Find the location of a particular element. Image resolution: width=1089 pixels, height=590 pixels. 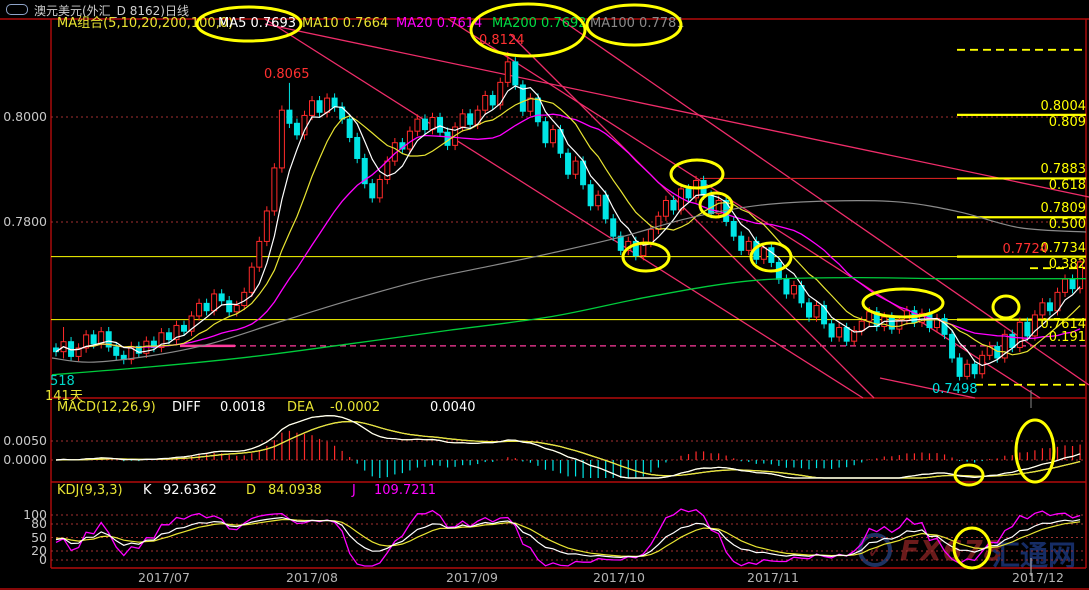

price-annotation: 0.7498 is located at coordinates (955, 389).